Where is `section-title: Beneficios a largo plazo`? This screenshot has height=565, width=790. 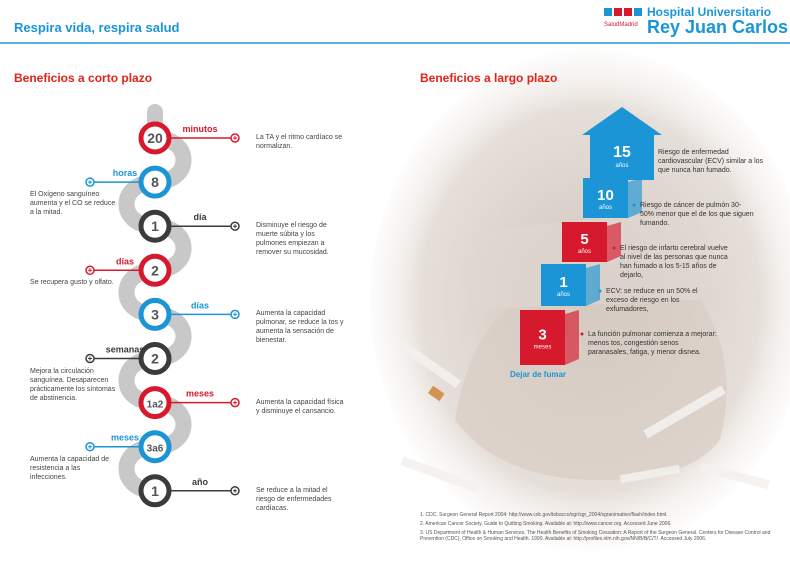 section-title: Beneficios a largo plazo is located at coordinates (489, 78).